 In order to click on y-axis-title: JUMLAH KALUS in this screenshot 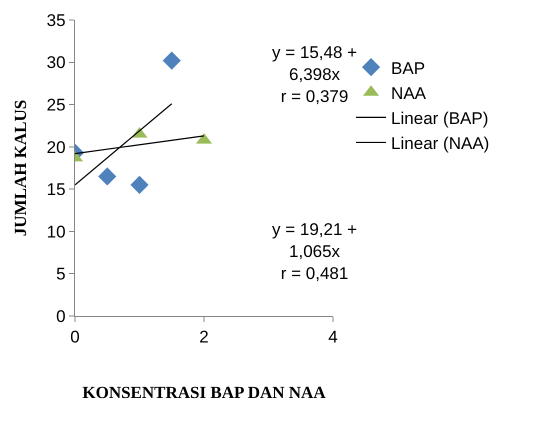, I will do `click(20, 168)`.